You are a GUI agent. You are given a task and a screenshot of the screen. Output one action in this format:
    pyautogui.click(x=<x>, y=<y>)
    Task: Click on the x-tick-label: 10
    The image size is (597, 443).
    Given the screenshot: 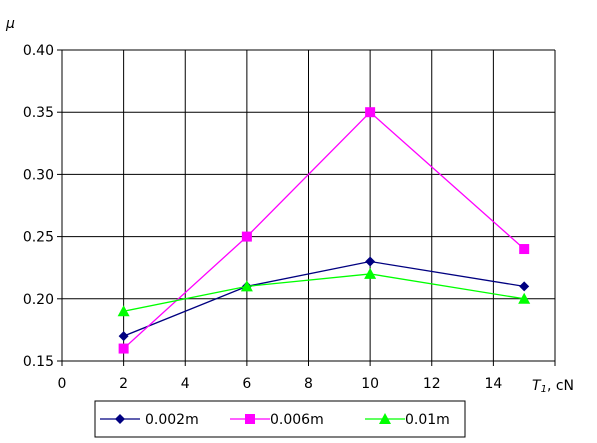 What is the action you would take?
    pyautogui.click(x=370, y=384)
    